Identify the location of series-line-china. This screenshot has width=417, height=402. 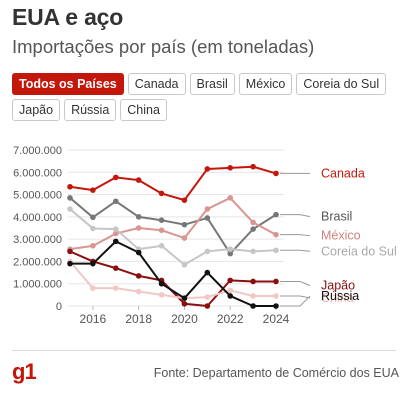
(172, 280).